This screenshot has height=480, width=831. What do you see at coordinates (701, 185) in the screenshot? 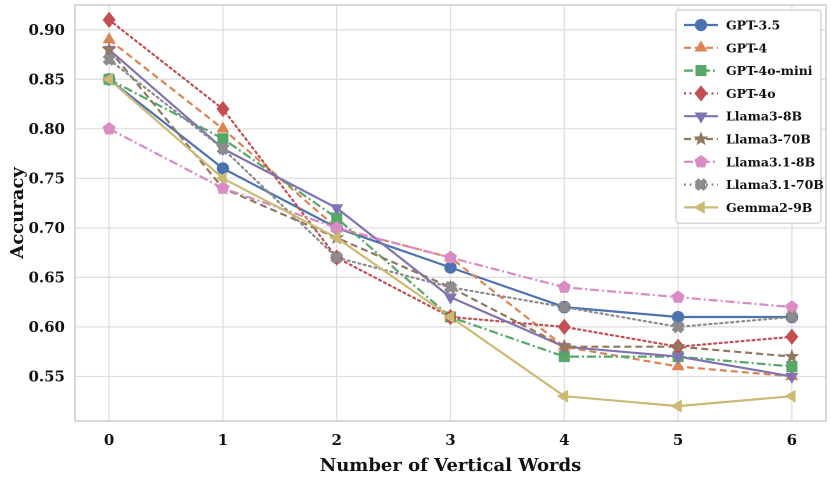
I see `legend-marker-llama3-1-70b` at bounding box center [701, 185].